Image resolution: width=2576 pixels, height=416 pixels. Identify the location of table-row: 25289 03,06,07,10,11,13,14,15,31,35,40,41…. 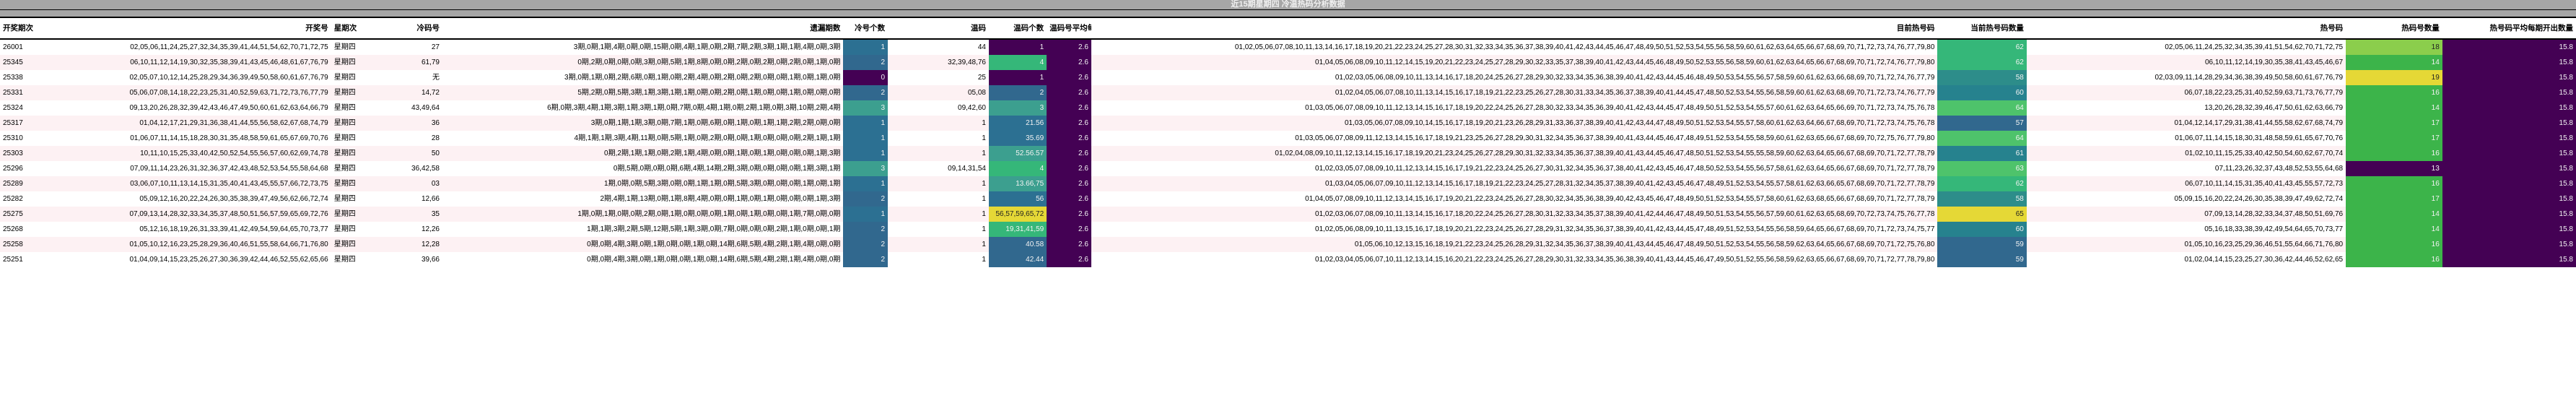
(1288, 183).